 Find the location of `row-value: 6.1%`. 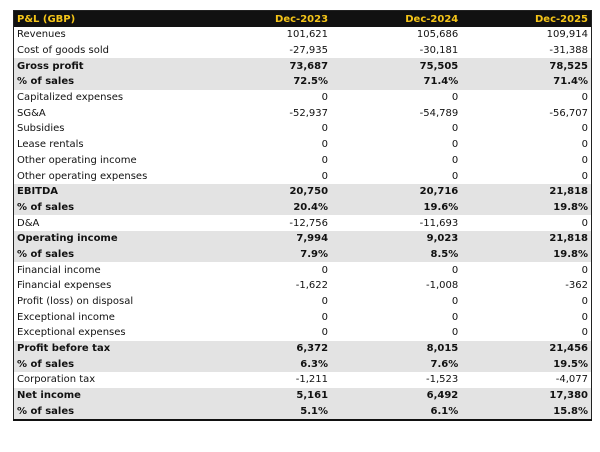

row-value: 6.1% is located at coordinates (396, 412).